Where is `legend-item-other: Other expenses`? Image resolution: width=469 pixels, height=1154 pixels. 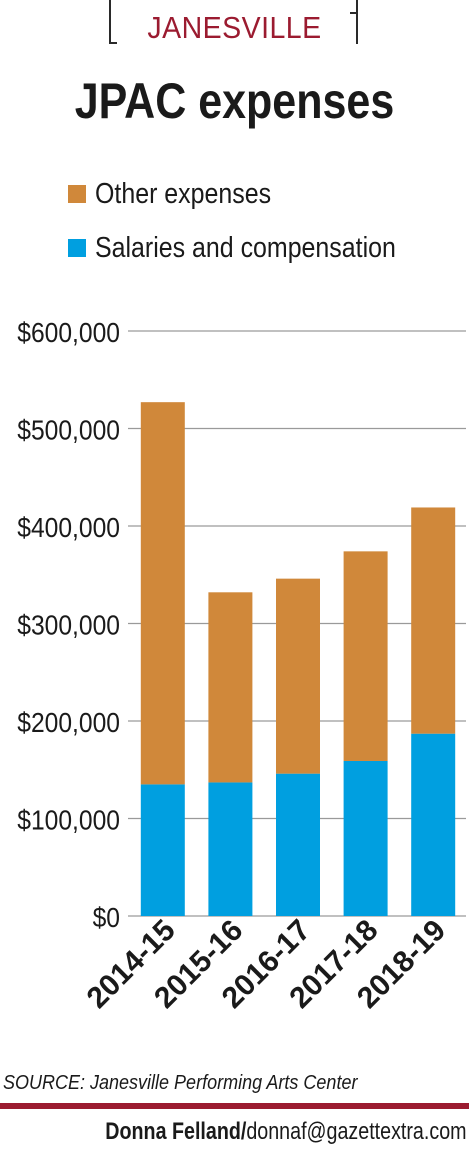 legend-item-other: Other expenses is located at coordinates (184, 193).